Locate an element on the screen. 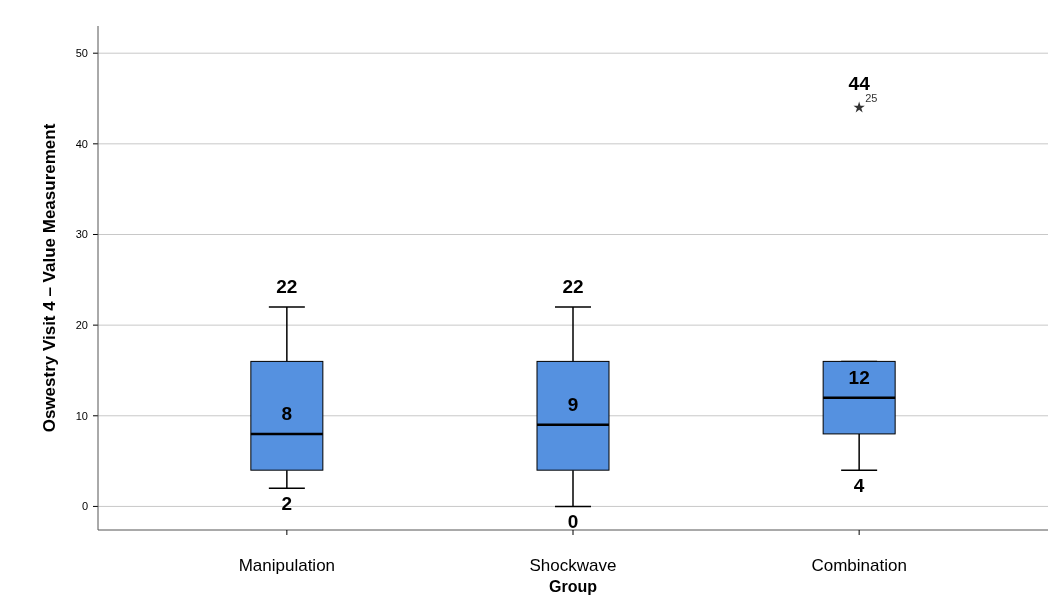  annotation: 9 is located at coordinates (573, 404).